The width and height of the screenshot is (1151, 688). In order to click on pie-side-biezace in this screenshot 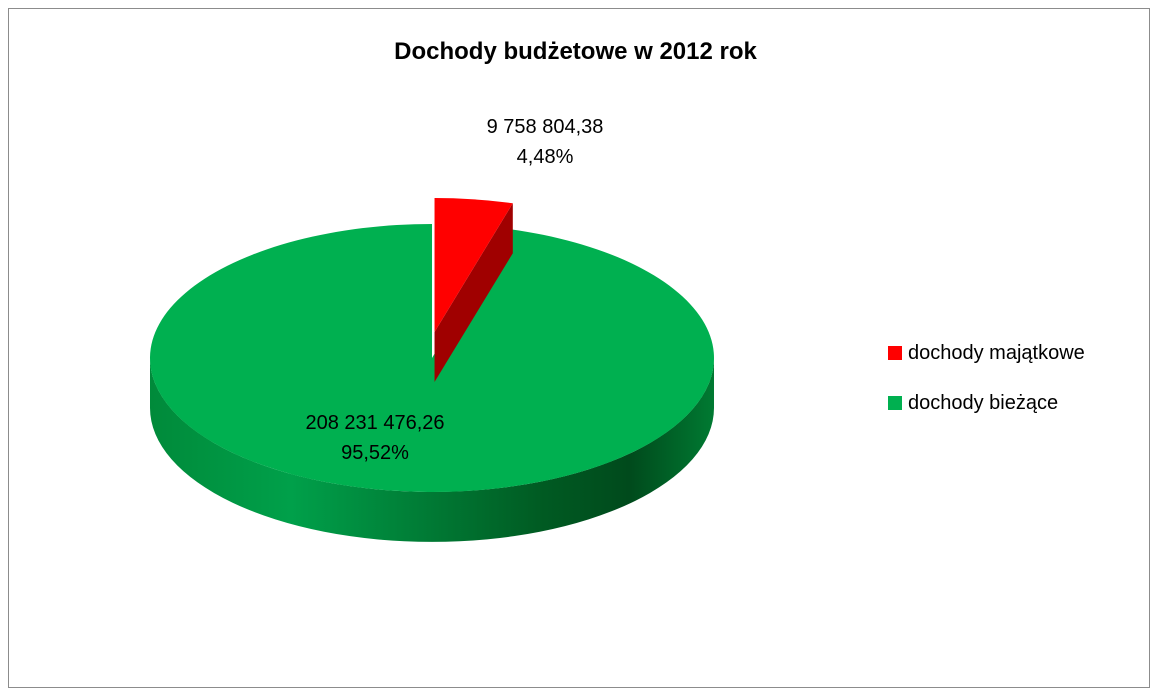, I will do `click(432, 450)`.